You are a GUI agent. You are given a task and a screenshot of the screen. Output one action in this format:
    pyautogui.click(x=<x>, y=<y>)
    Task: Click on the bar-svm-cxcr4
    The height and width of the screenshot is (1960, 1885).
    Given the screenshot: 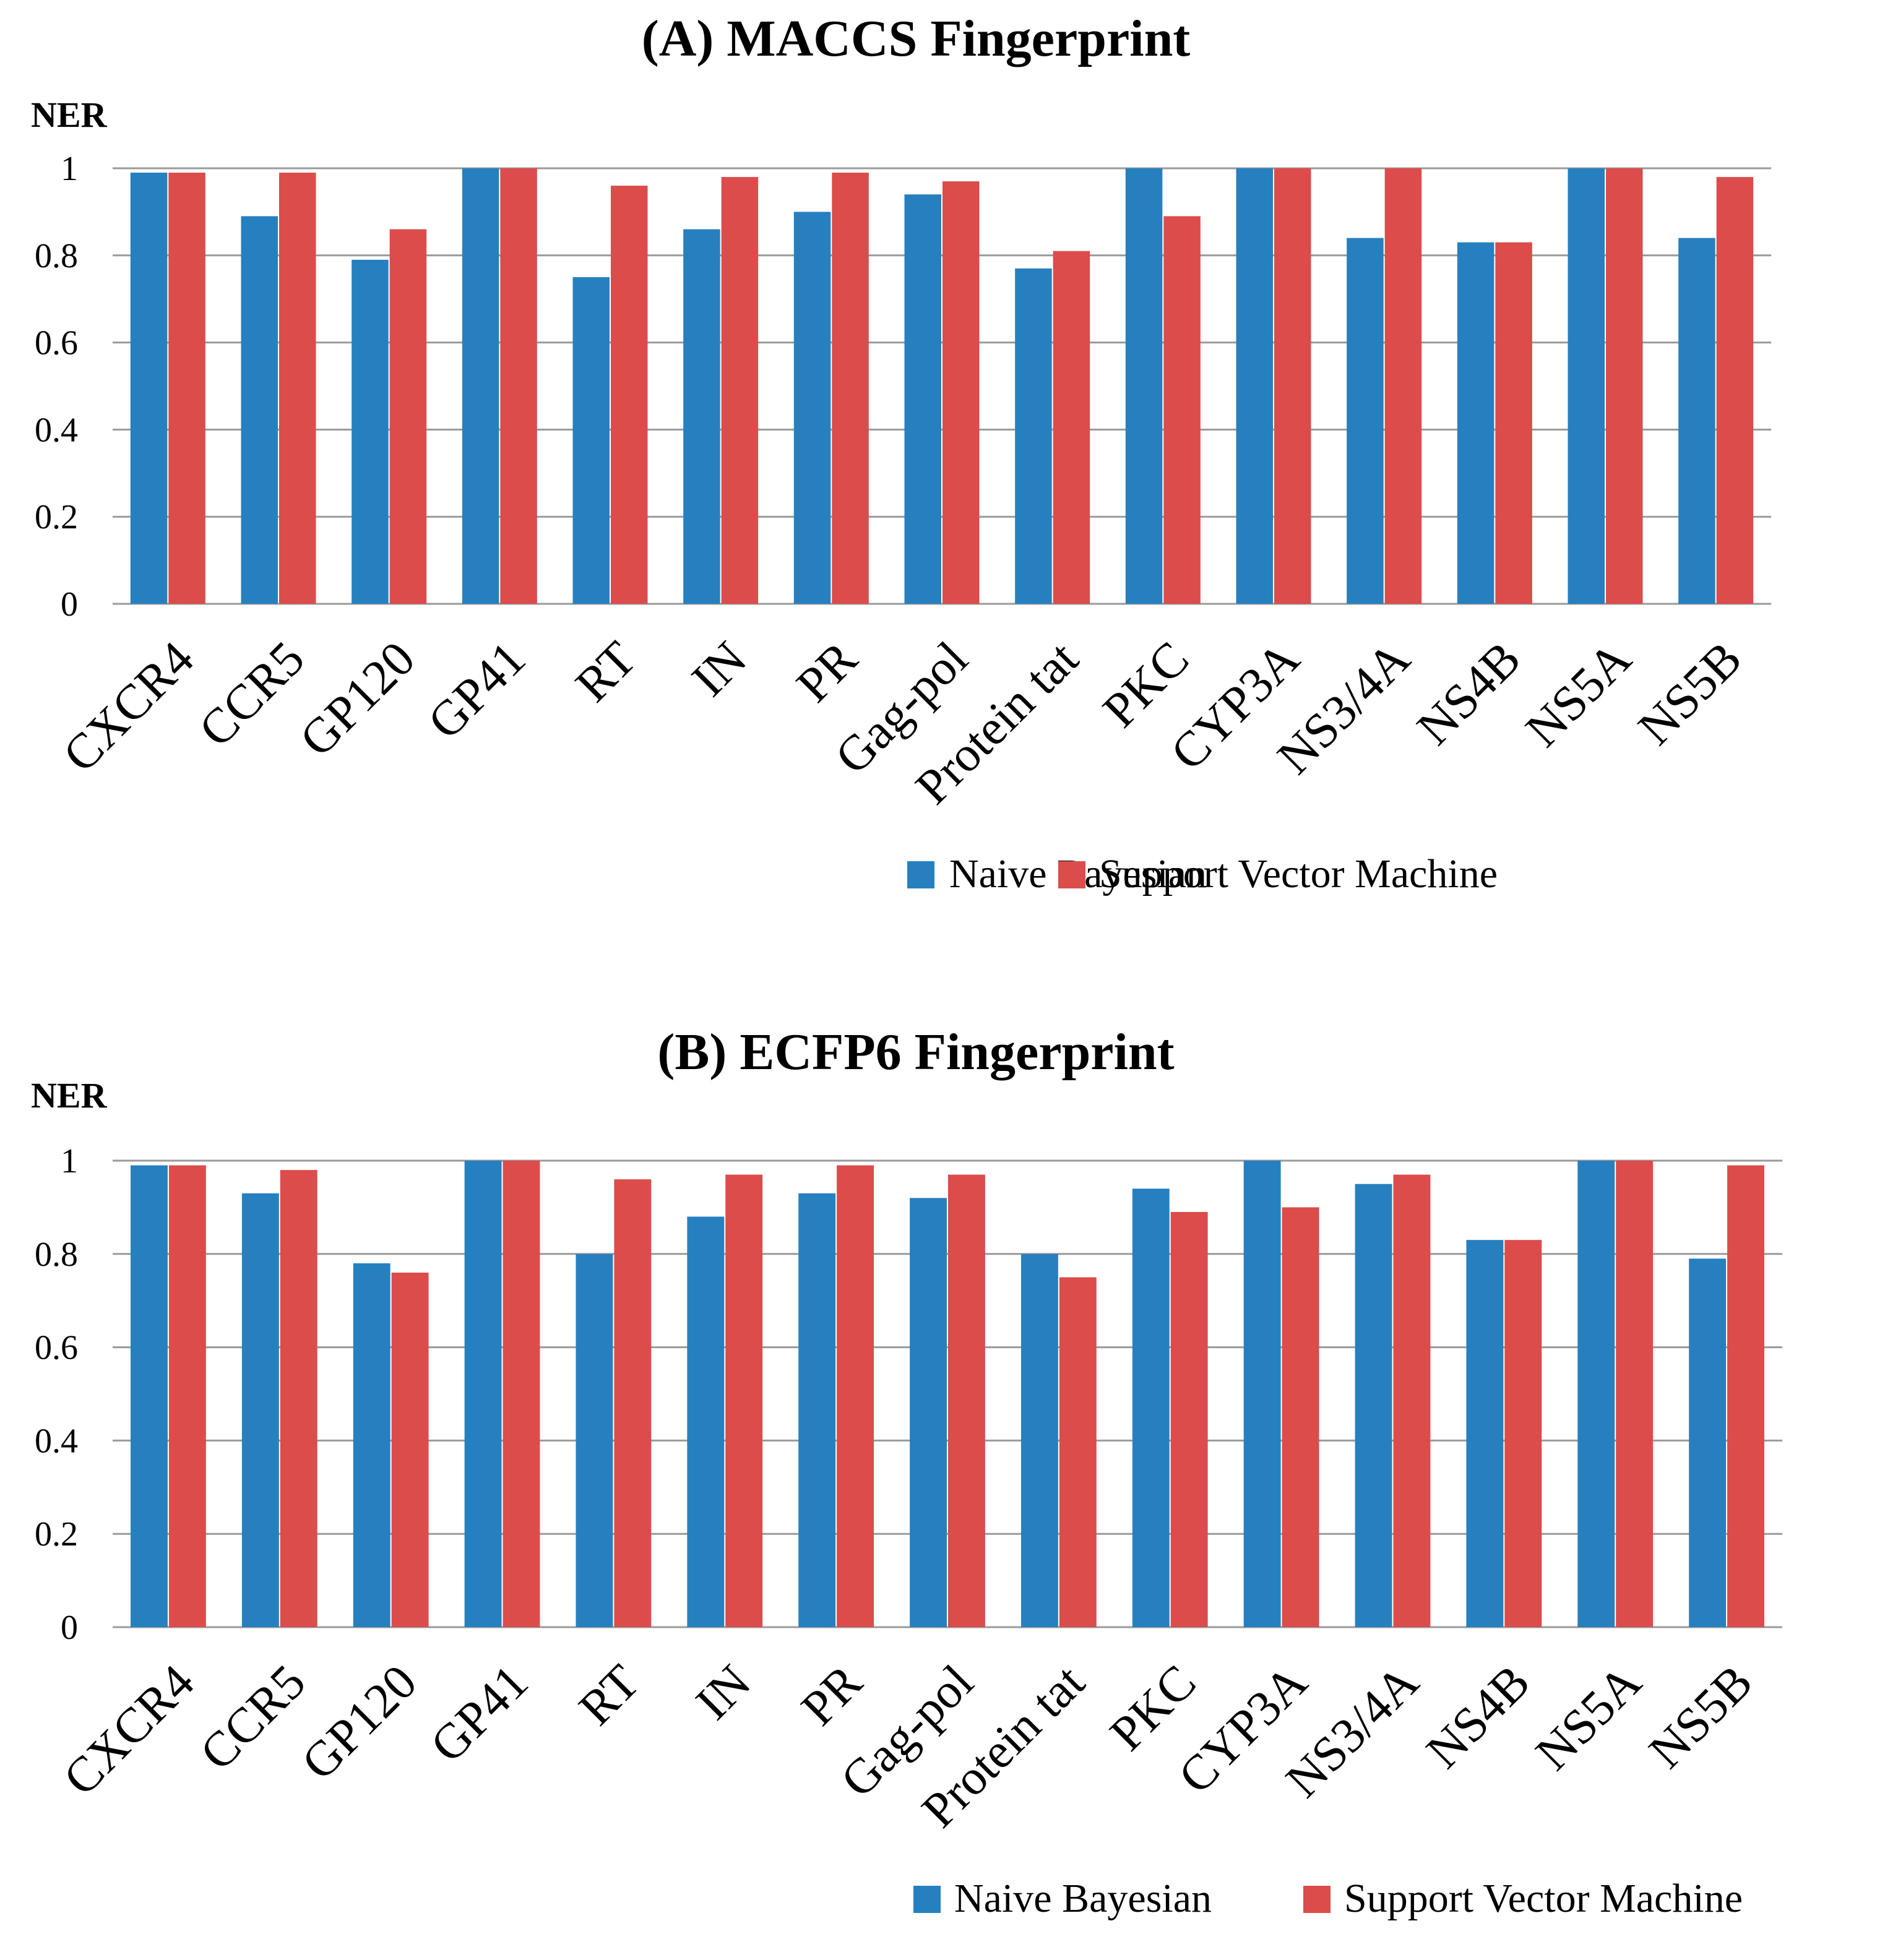 What is the action you would take?
    pyautogui.click(x=186, y=389)
    